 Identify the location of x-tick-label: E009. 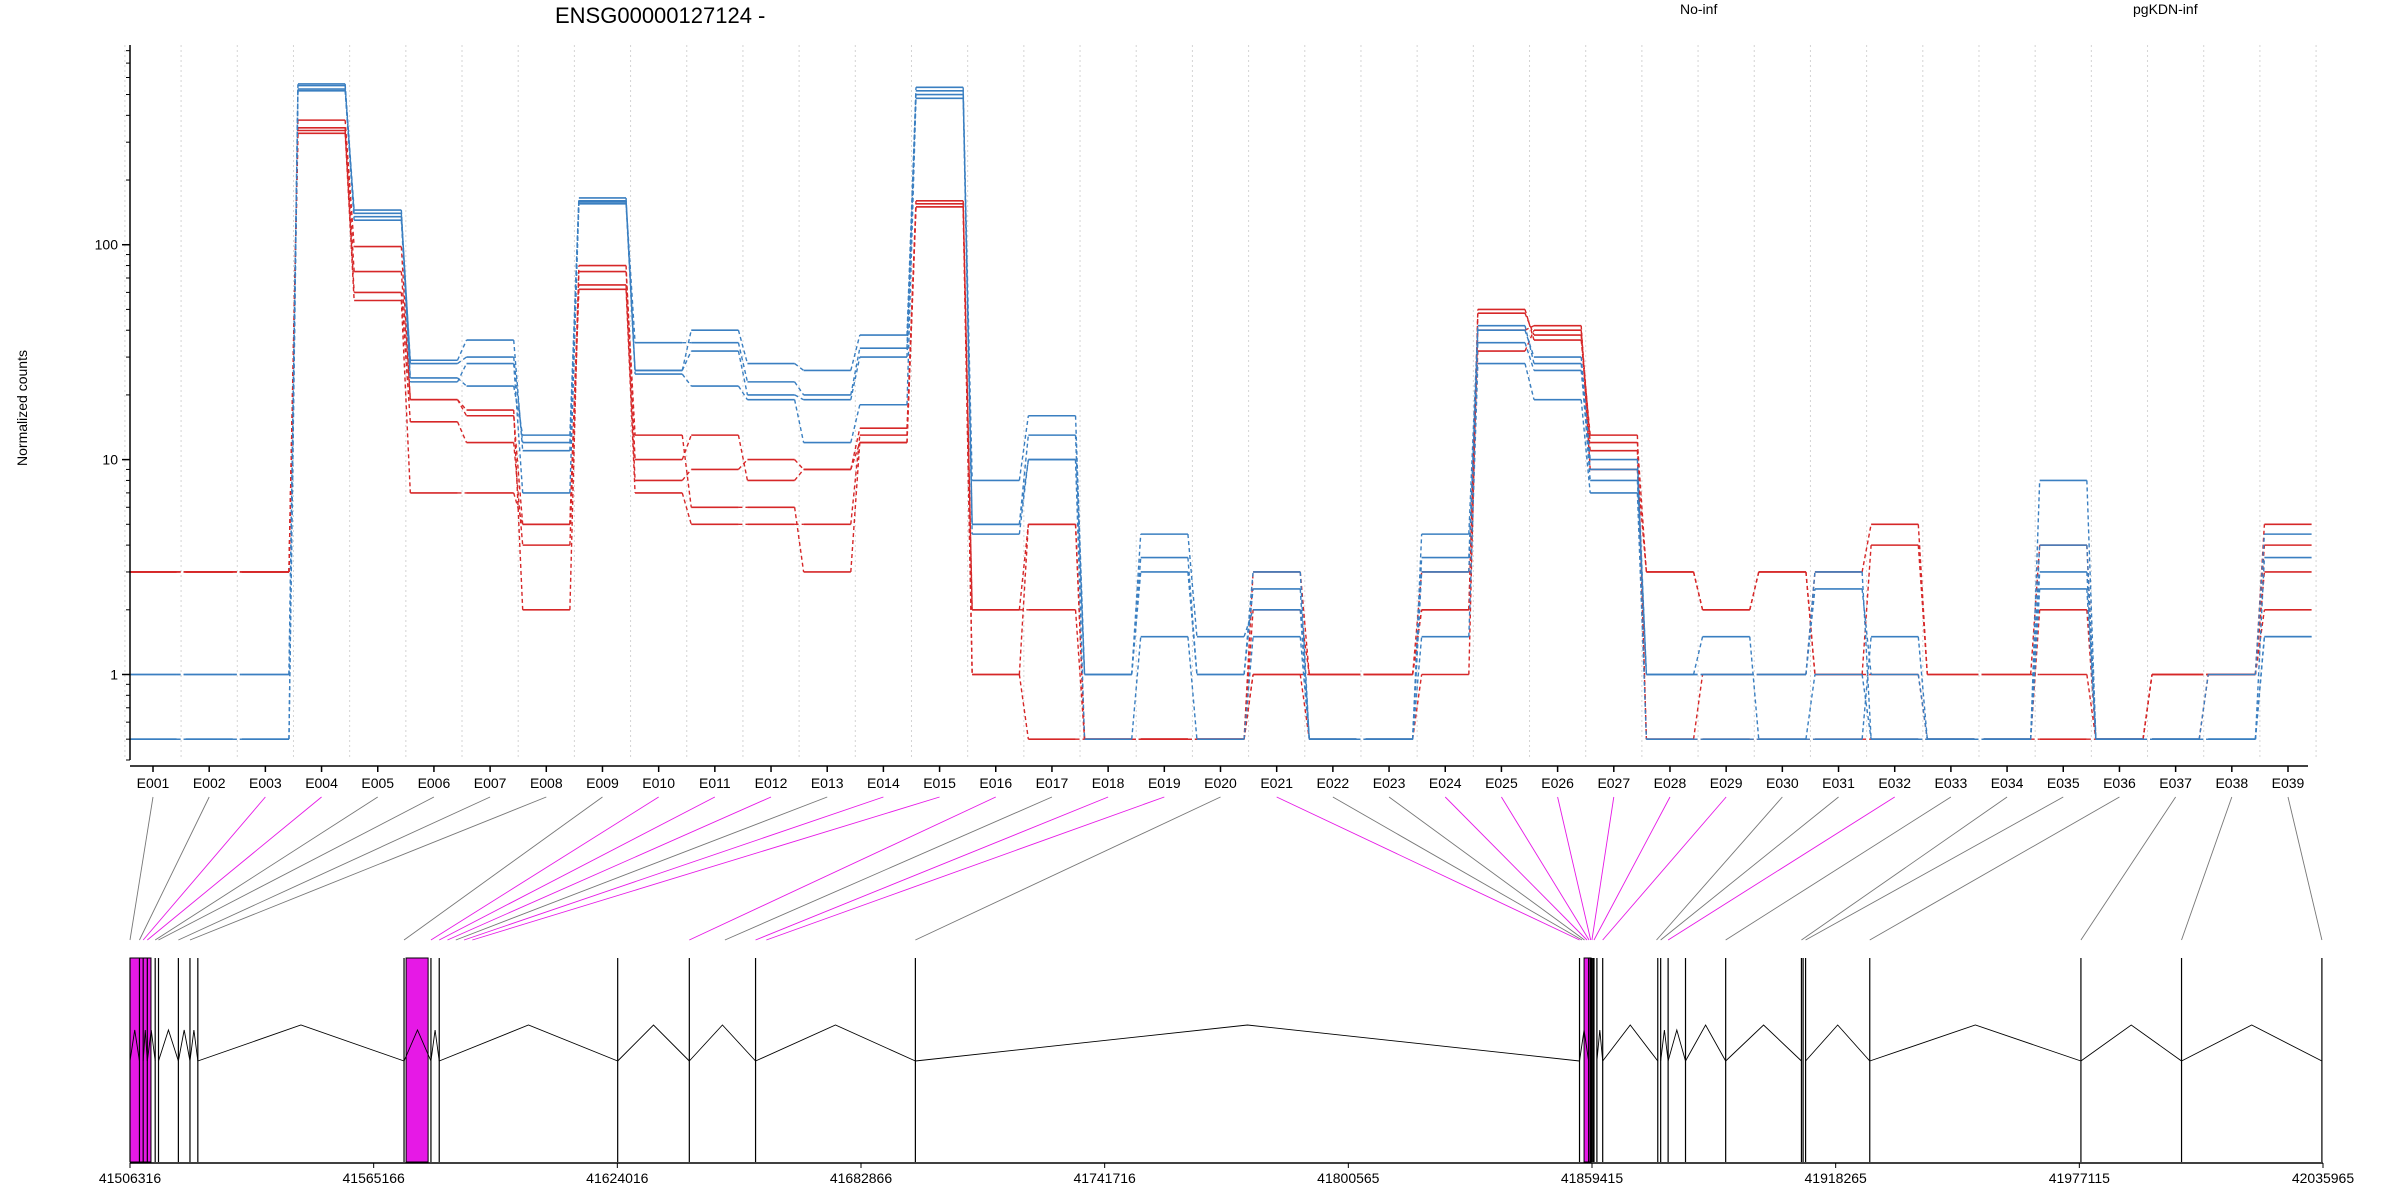
(602, 783).